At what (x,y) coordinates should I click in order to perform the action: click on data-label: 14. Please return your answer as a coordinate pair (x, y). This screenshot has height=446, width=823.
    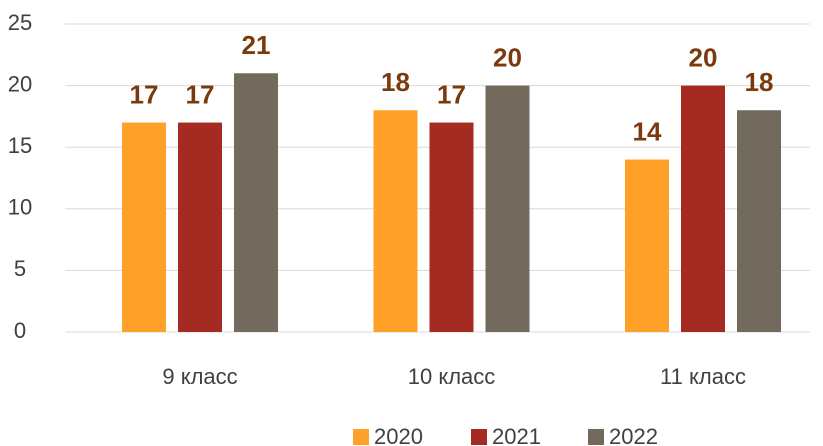
    Looking at the image, I should click on (647, 131).